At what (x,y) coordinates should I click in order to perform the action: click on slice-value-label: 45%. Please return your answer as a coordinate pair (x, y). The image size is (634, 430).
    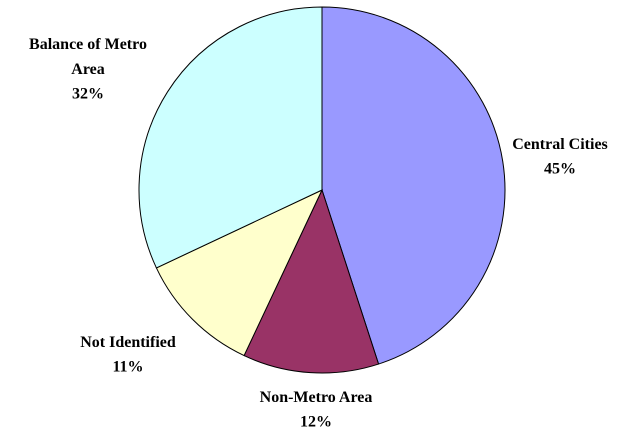
    Looking at the image, I should click on (560, 169).